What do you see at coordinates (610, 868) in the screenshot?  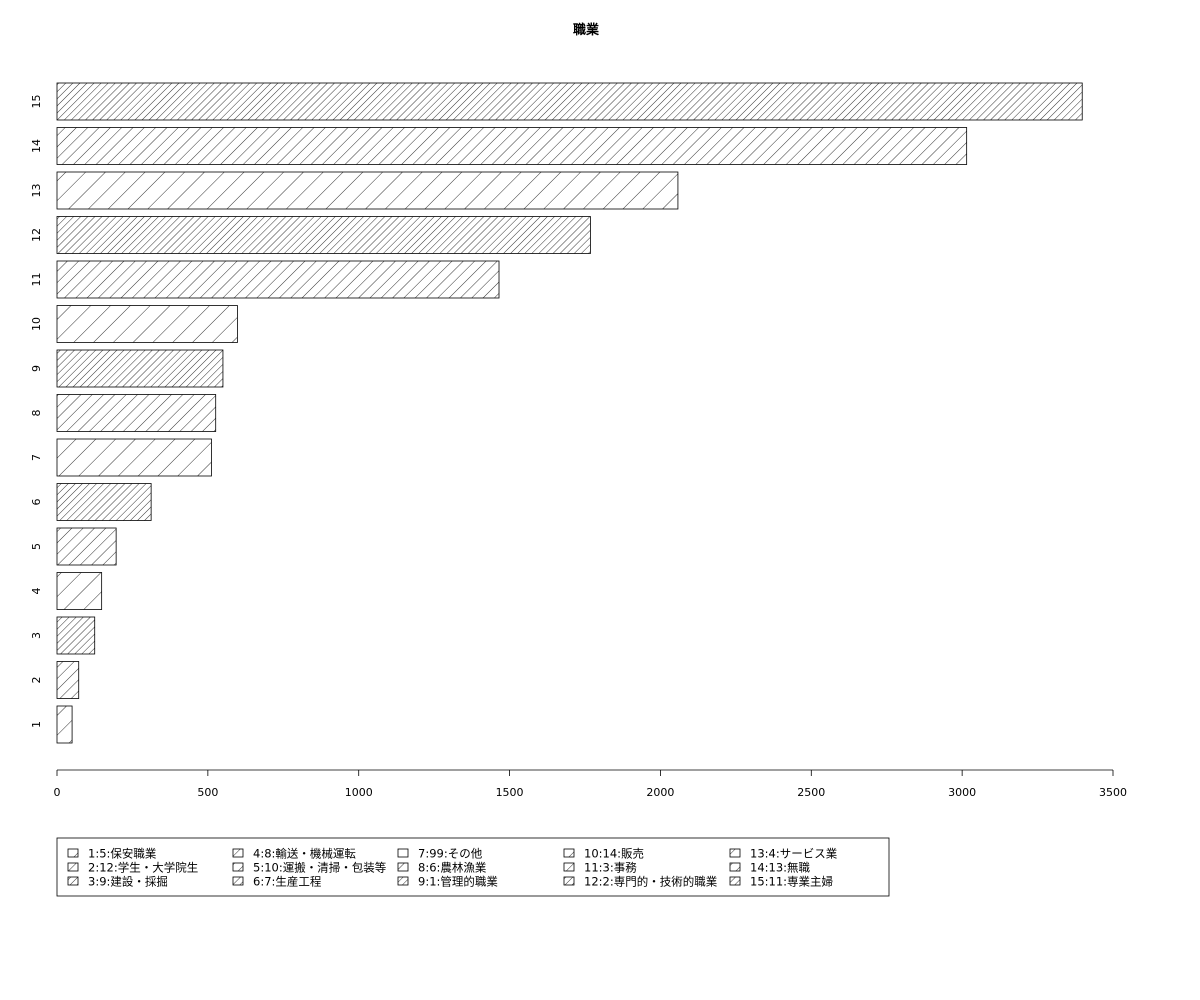 I see `legend-label: 11:3:事務` at bounding box center [610, 868].